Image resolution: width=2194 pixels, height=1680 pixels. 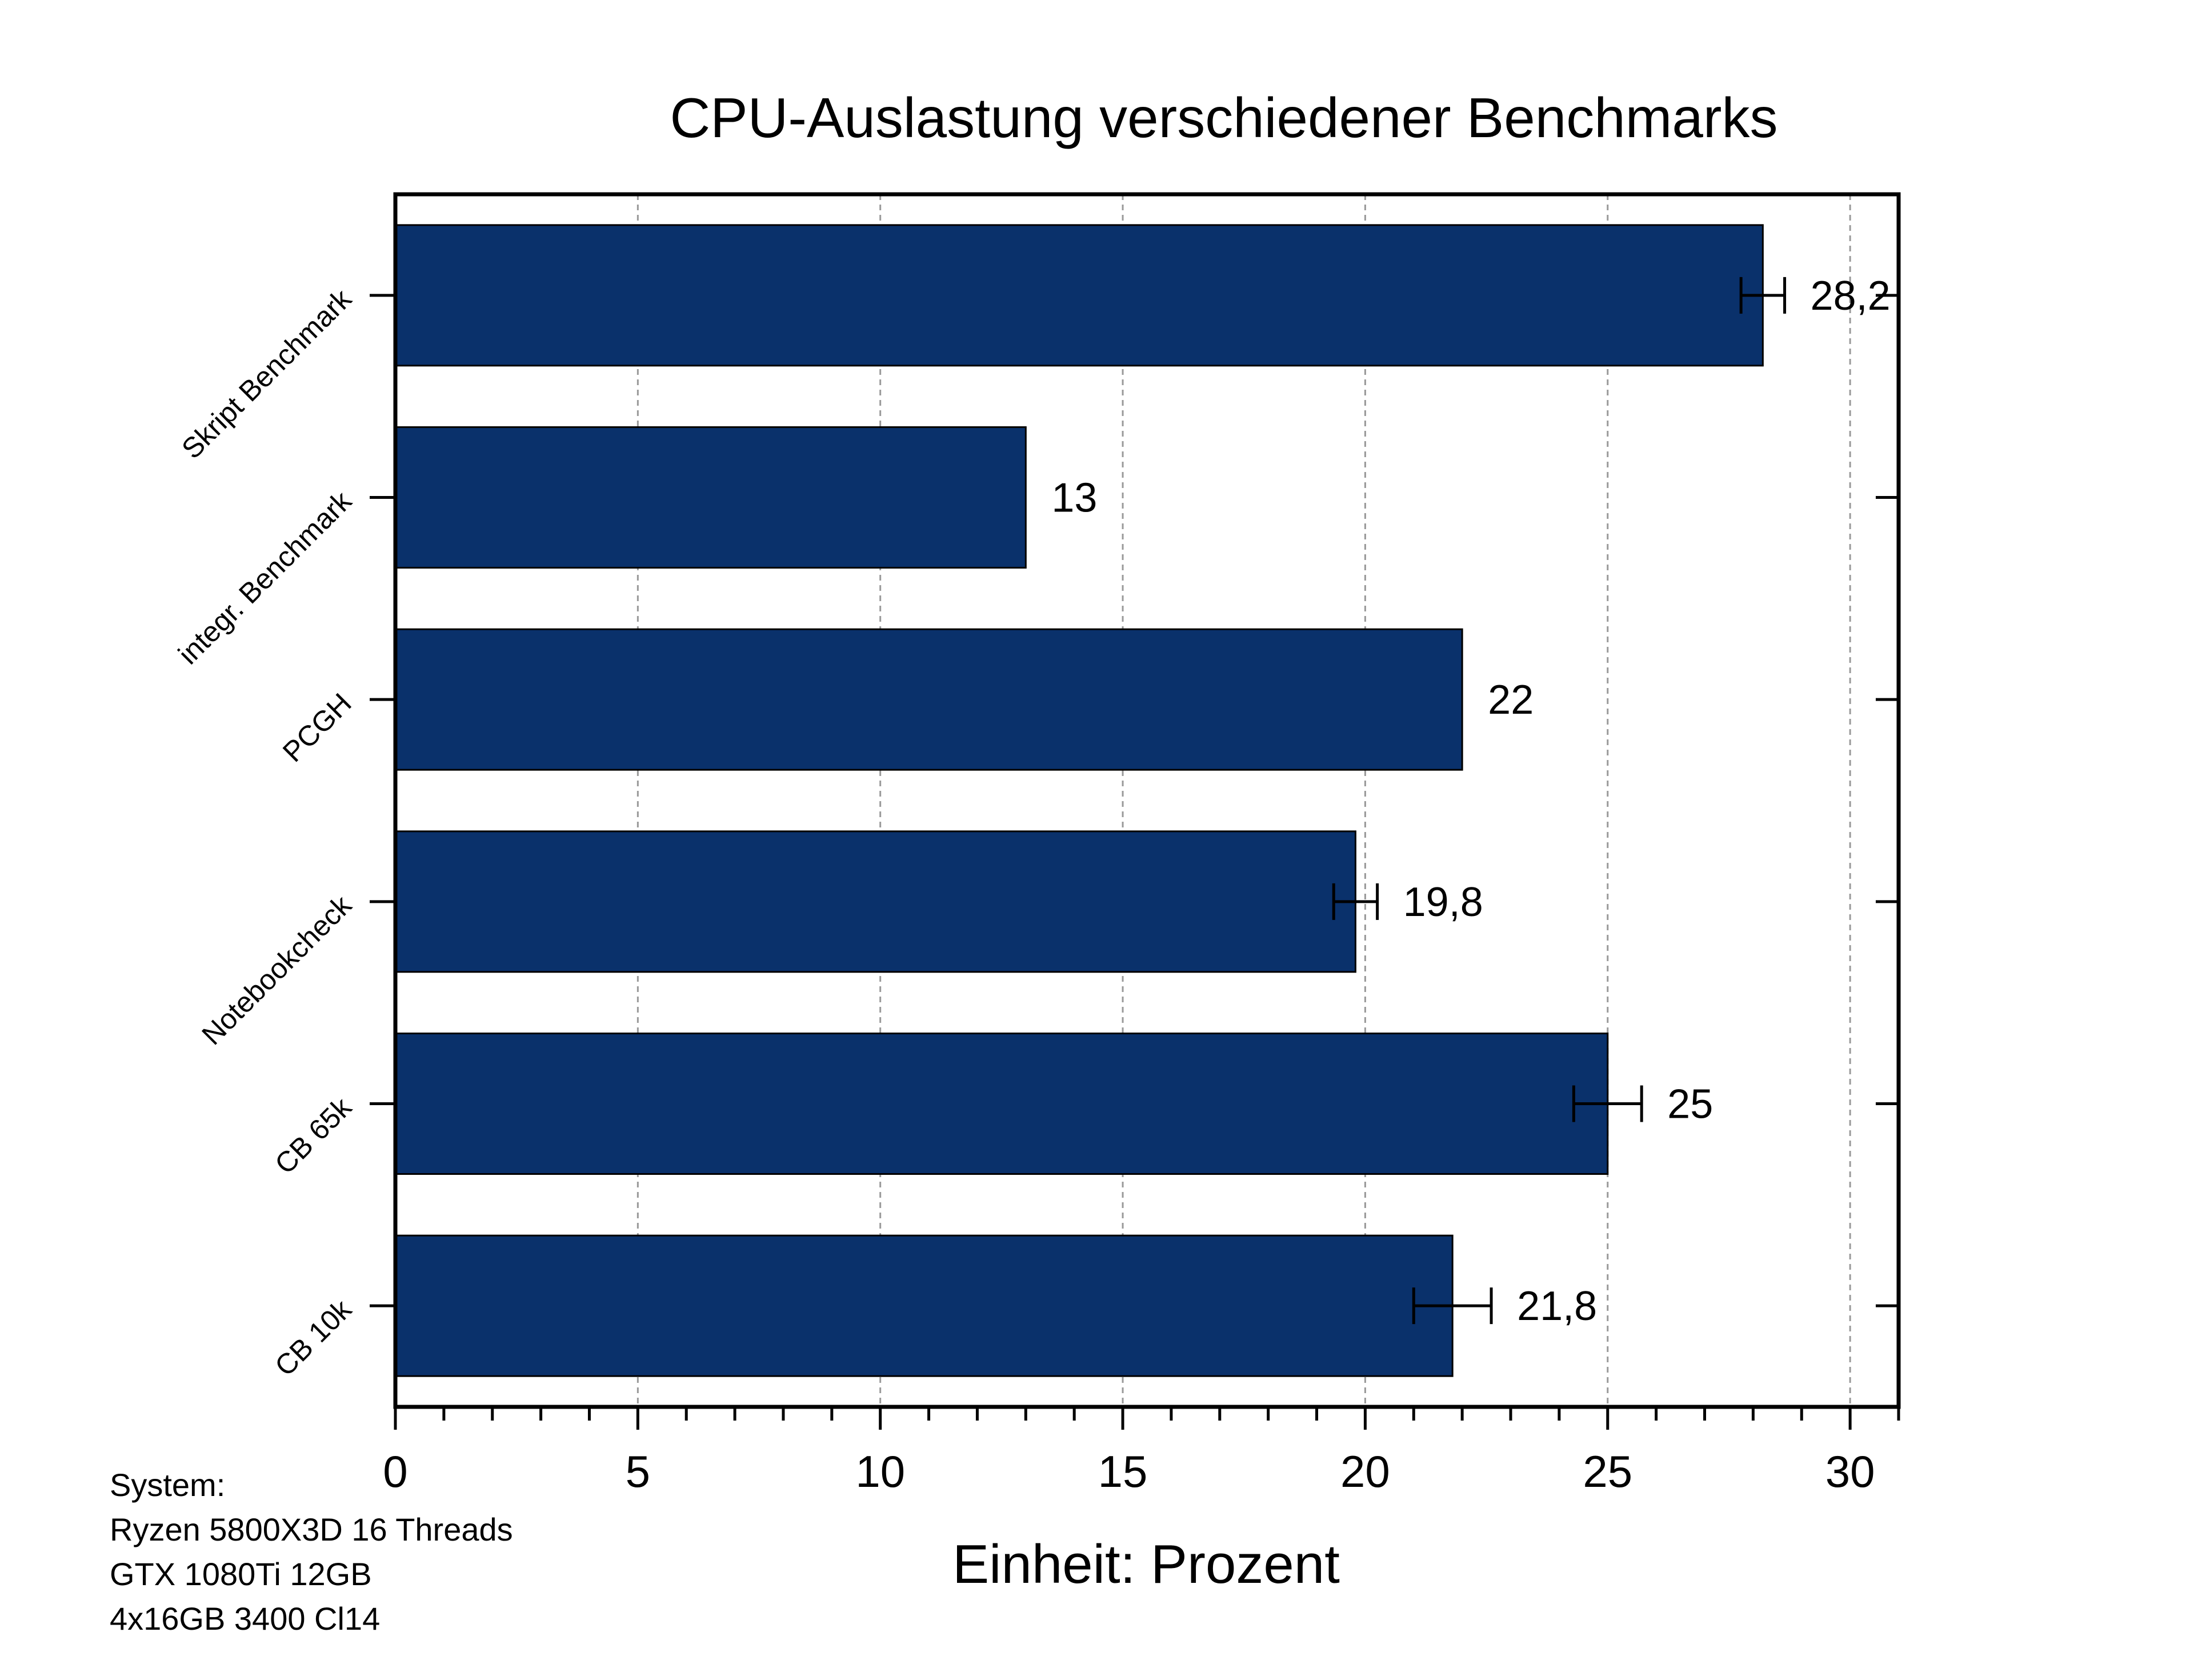 What do you see at coordinates (314, 1135) in the screenshot?
I see `category-label: CB 65k` at bounding box center [314, 1135].